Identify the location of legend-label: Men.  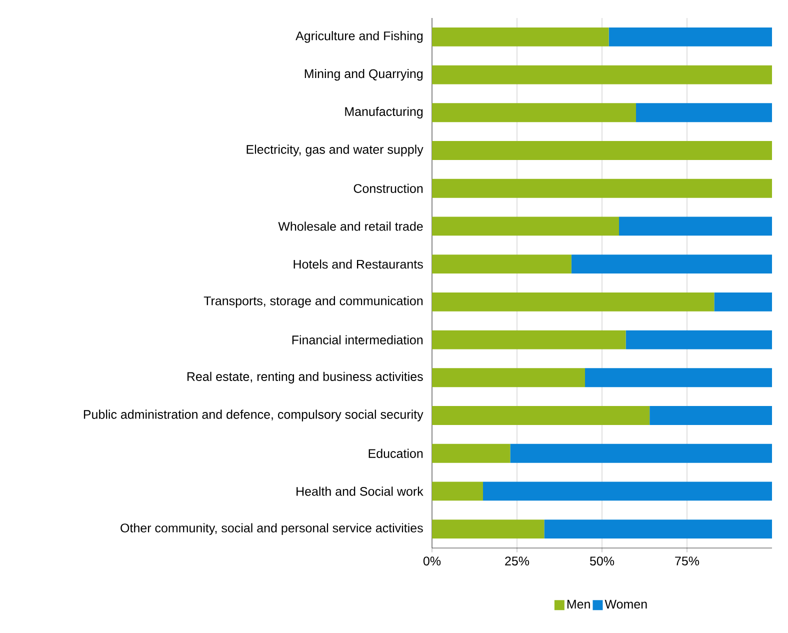
(578, 604).